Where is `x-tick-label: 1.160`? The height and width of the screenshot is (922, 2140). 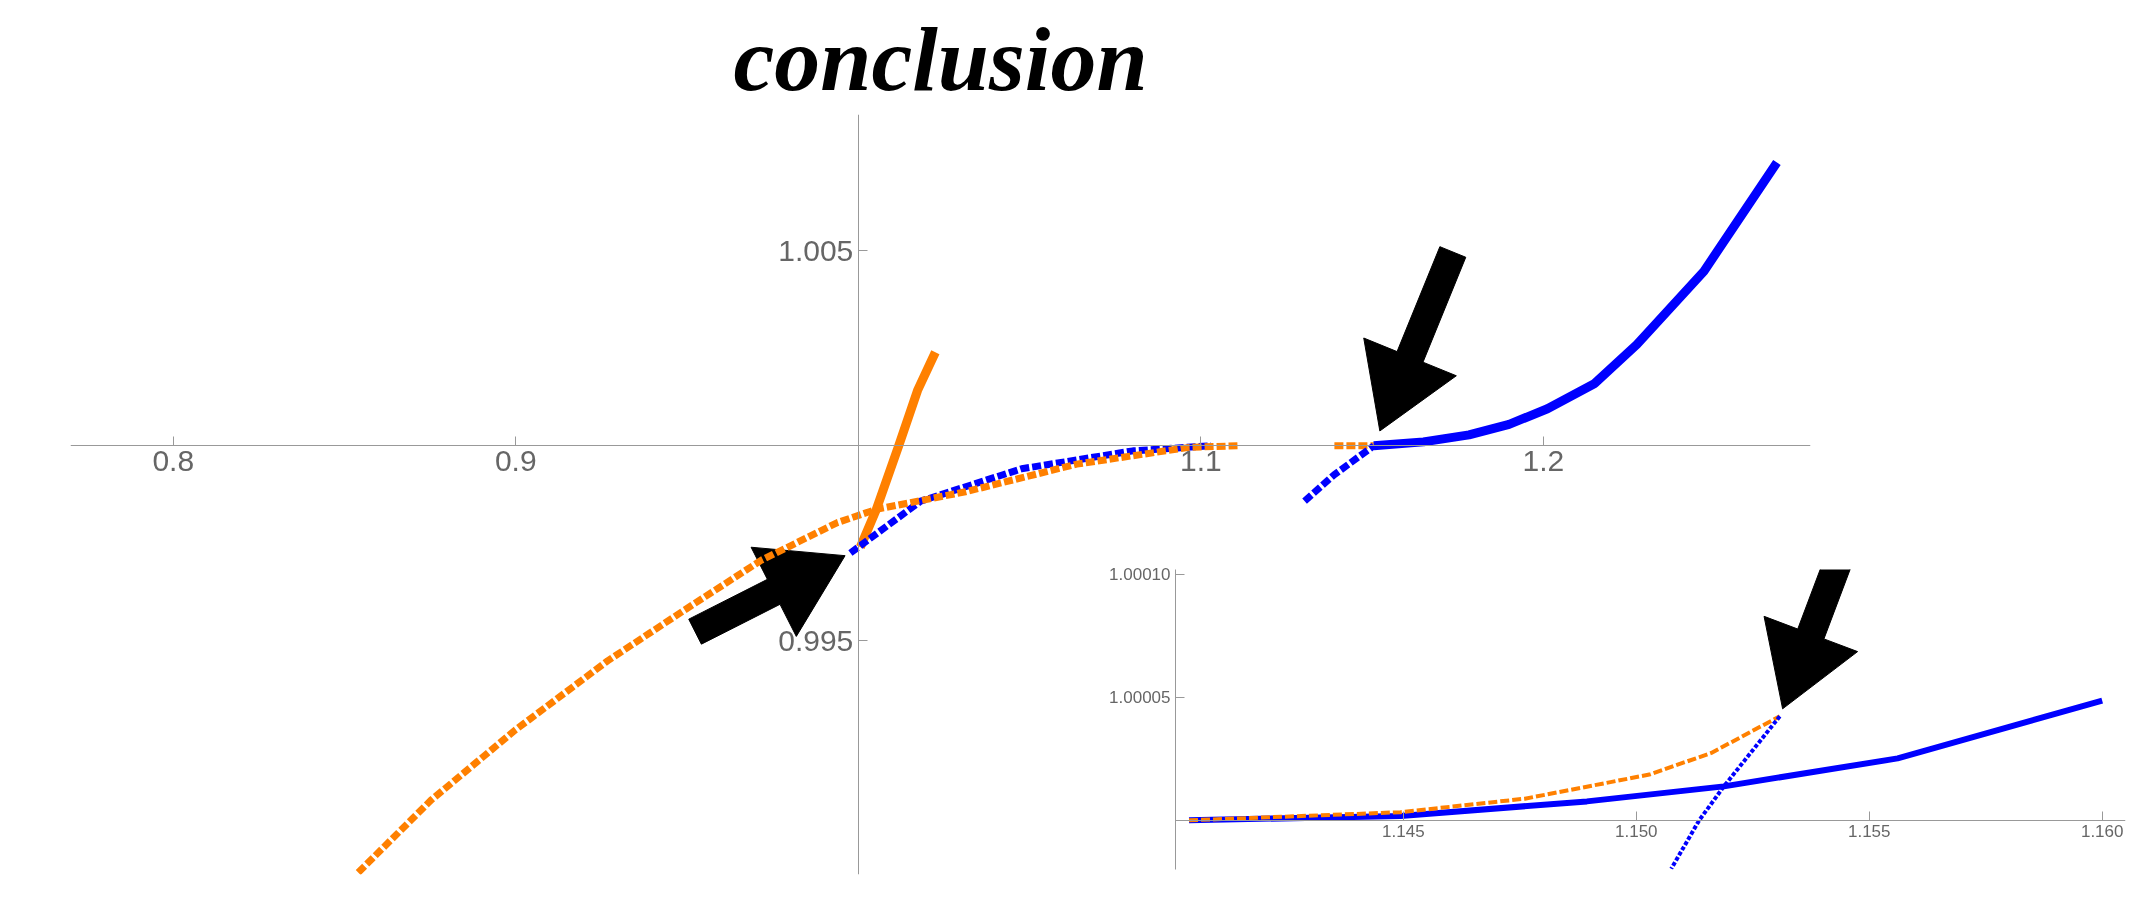 x-tick-label: 1.160 is located at coordinates (2102, 832).